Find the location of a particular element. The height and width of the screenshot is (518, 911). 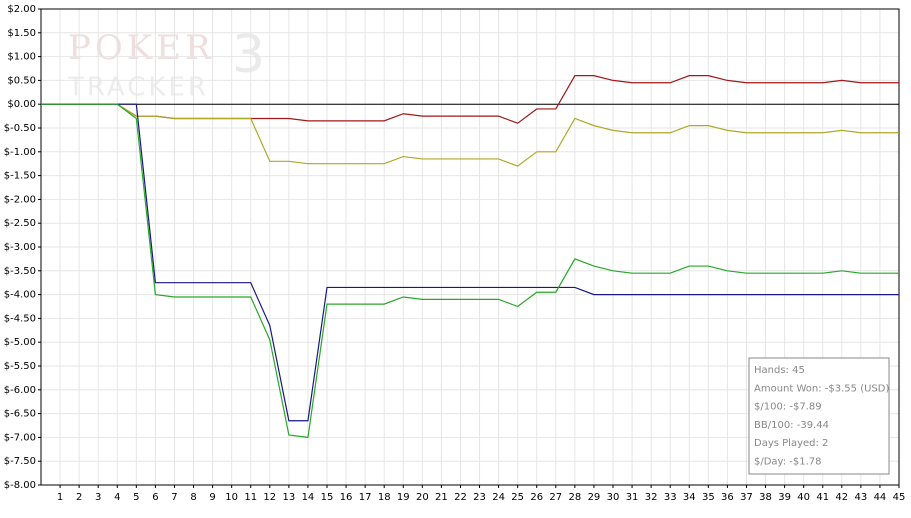

stats-line: BB/100: -39.44 is located at coordinates (791, 425).